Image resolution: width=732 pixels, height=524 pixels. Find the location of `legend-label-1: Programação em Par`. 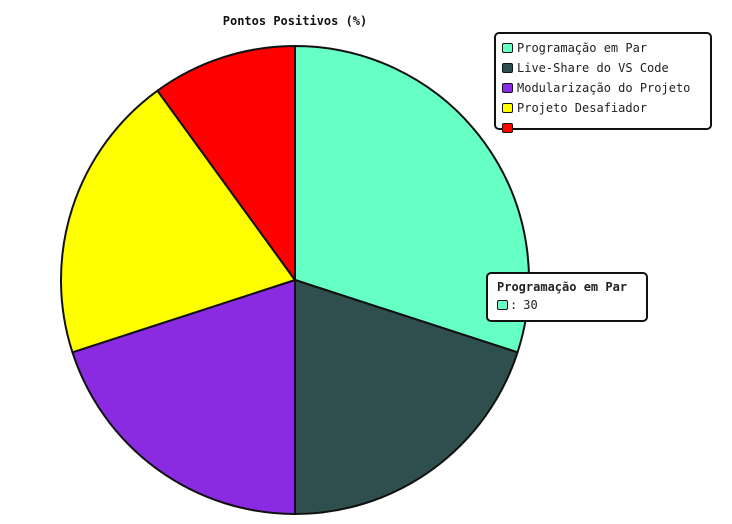

legend-label-1: Programação em Par is located at coordinates (582, 48).